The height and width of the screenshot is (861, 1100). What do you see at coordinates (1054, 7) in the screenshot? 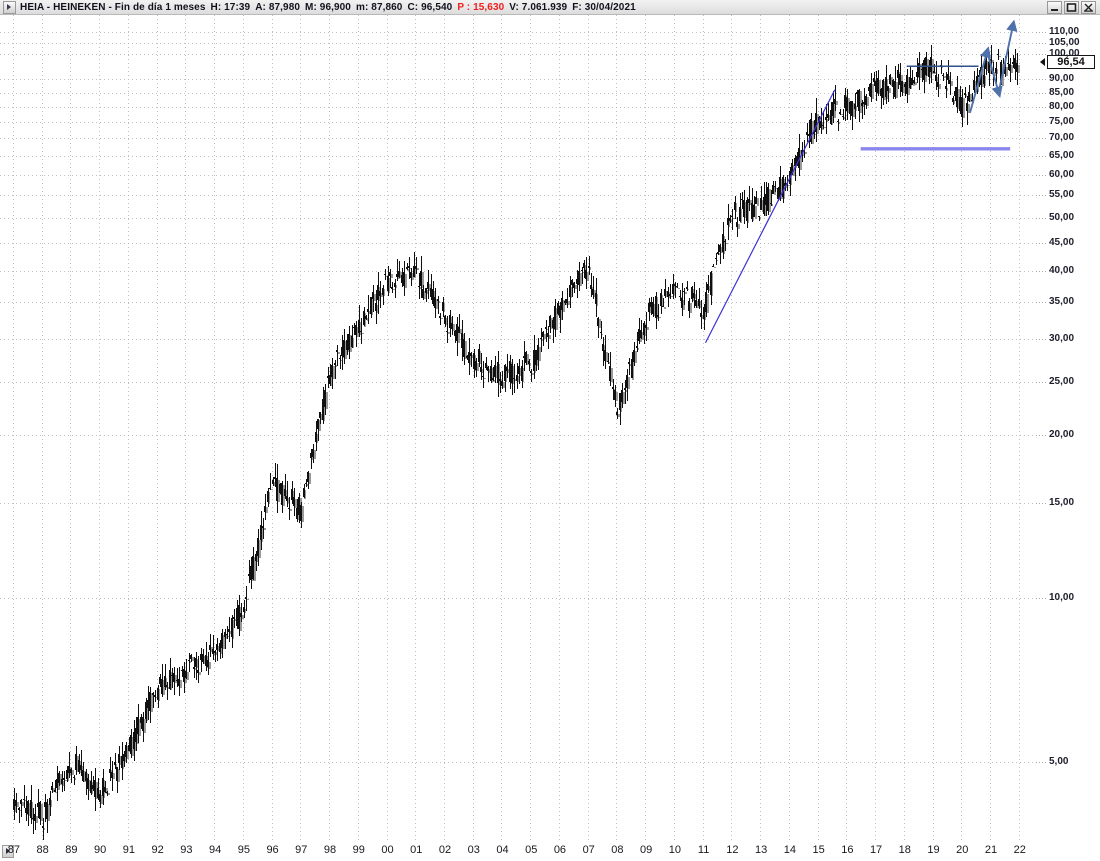
I see `minimize-button` at bounding box center [1054, 7].